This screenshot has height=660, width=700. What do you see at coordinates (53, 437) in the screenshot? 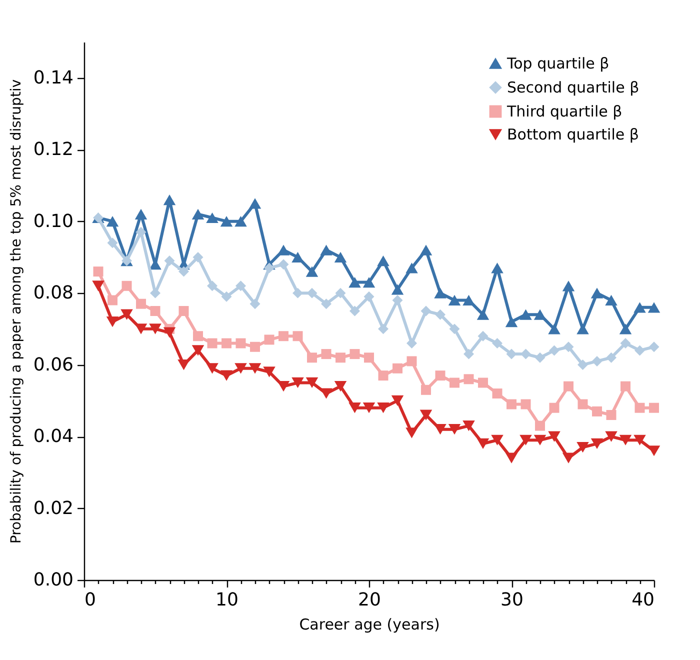
I see `y-tick-label: 0.04` at bounding box center [53, 437].